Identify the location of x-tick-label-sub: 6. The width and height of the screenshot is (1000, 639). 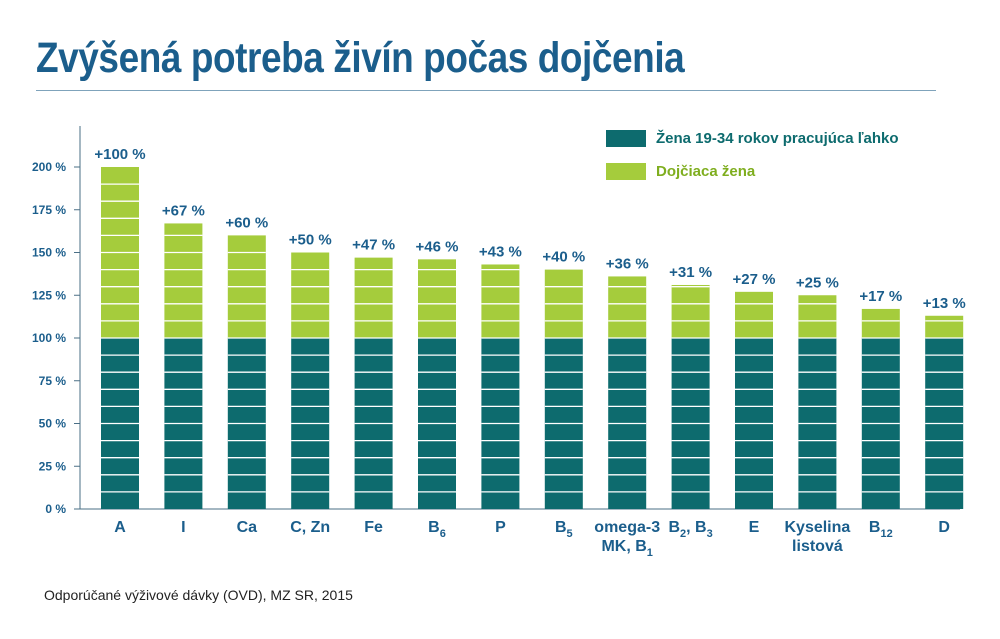
(443, 534).